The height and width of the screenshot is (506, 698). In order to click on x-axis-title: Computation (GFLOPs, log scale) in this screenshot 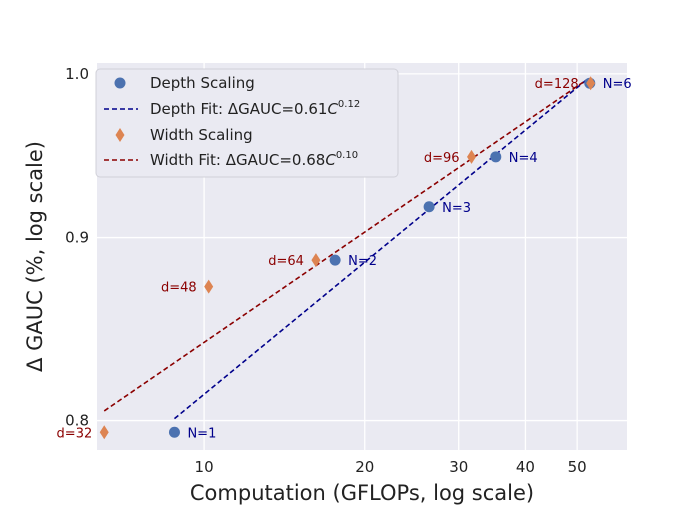, I will do `click(362, 493)`.